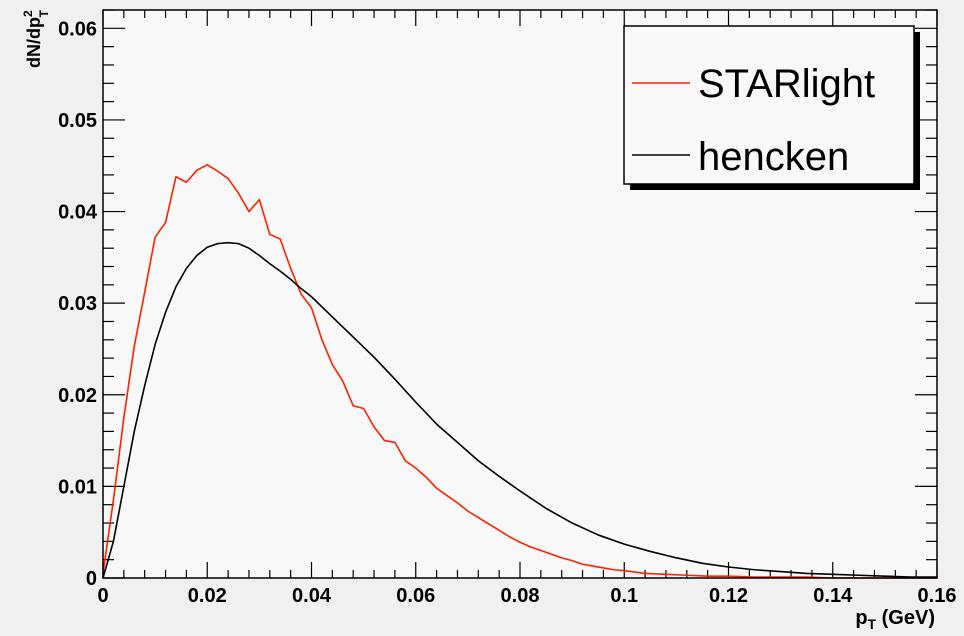 The width and height of the screenshot is (964, 636). What do you see at coordinates (833, 596) in the screenshot?
I see `x-tick-label: 0.14` at bounding box center [833, 596].